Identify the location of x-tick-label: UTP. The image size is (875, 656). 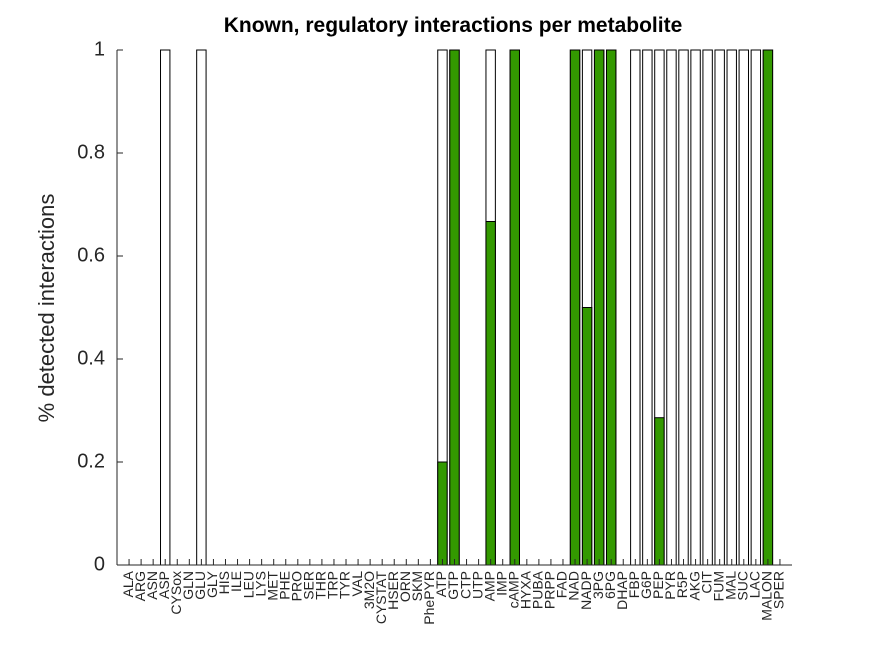
(477, 585).